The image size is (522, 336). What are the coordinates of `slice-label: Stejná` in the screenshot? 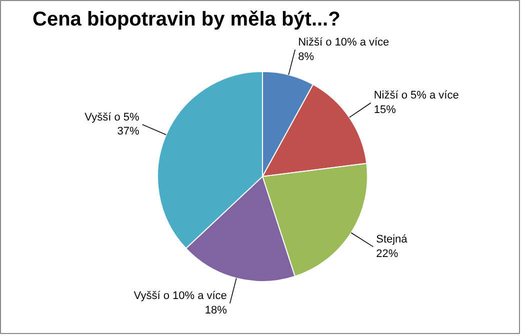 It's located at (392, 239).